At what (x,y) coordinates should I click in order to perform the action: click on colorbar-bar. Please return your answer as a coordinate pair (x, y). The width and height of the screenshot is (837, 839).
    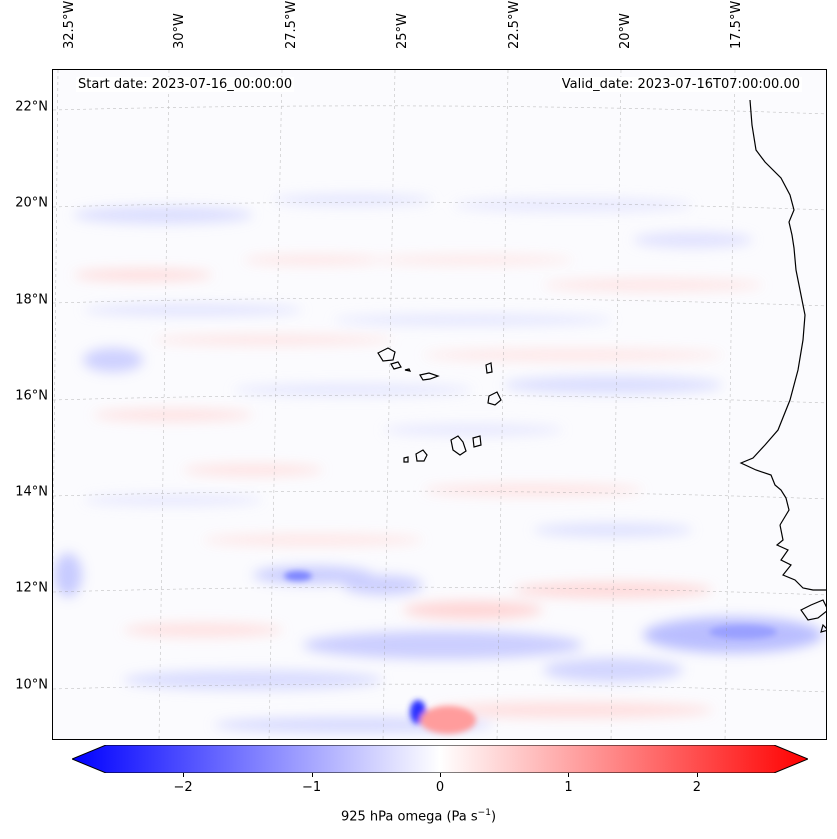
    Looking at the image, I should click on (440, 759).